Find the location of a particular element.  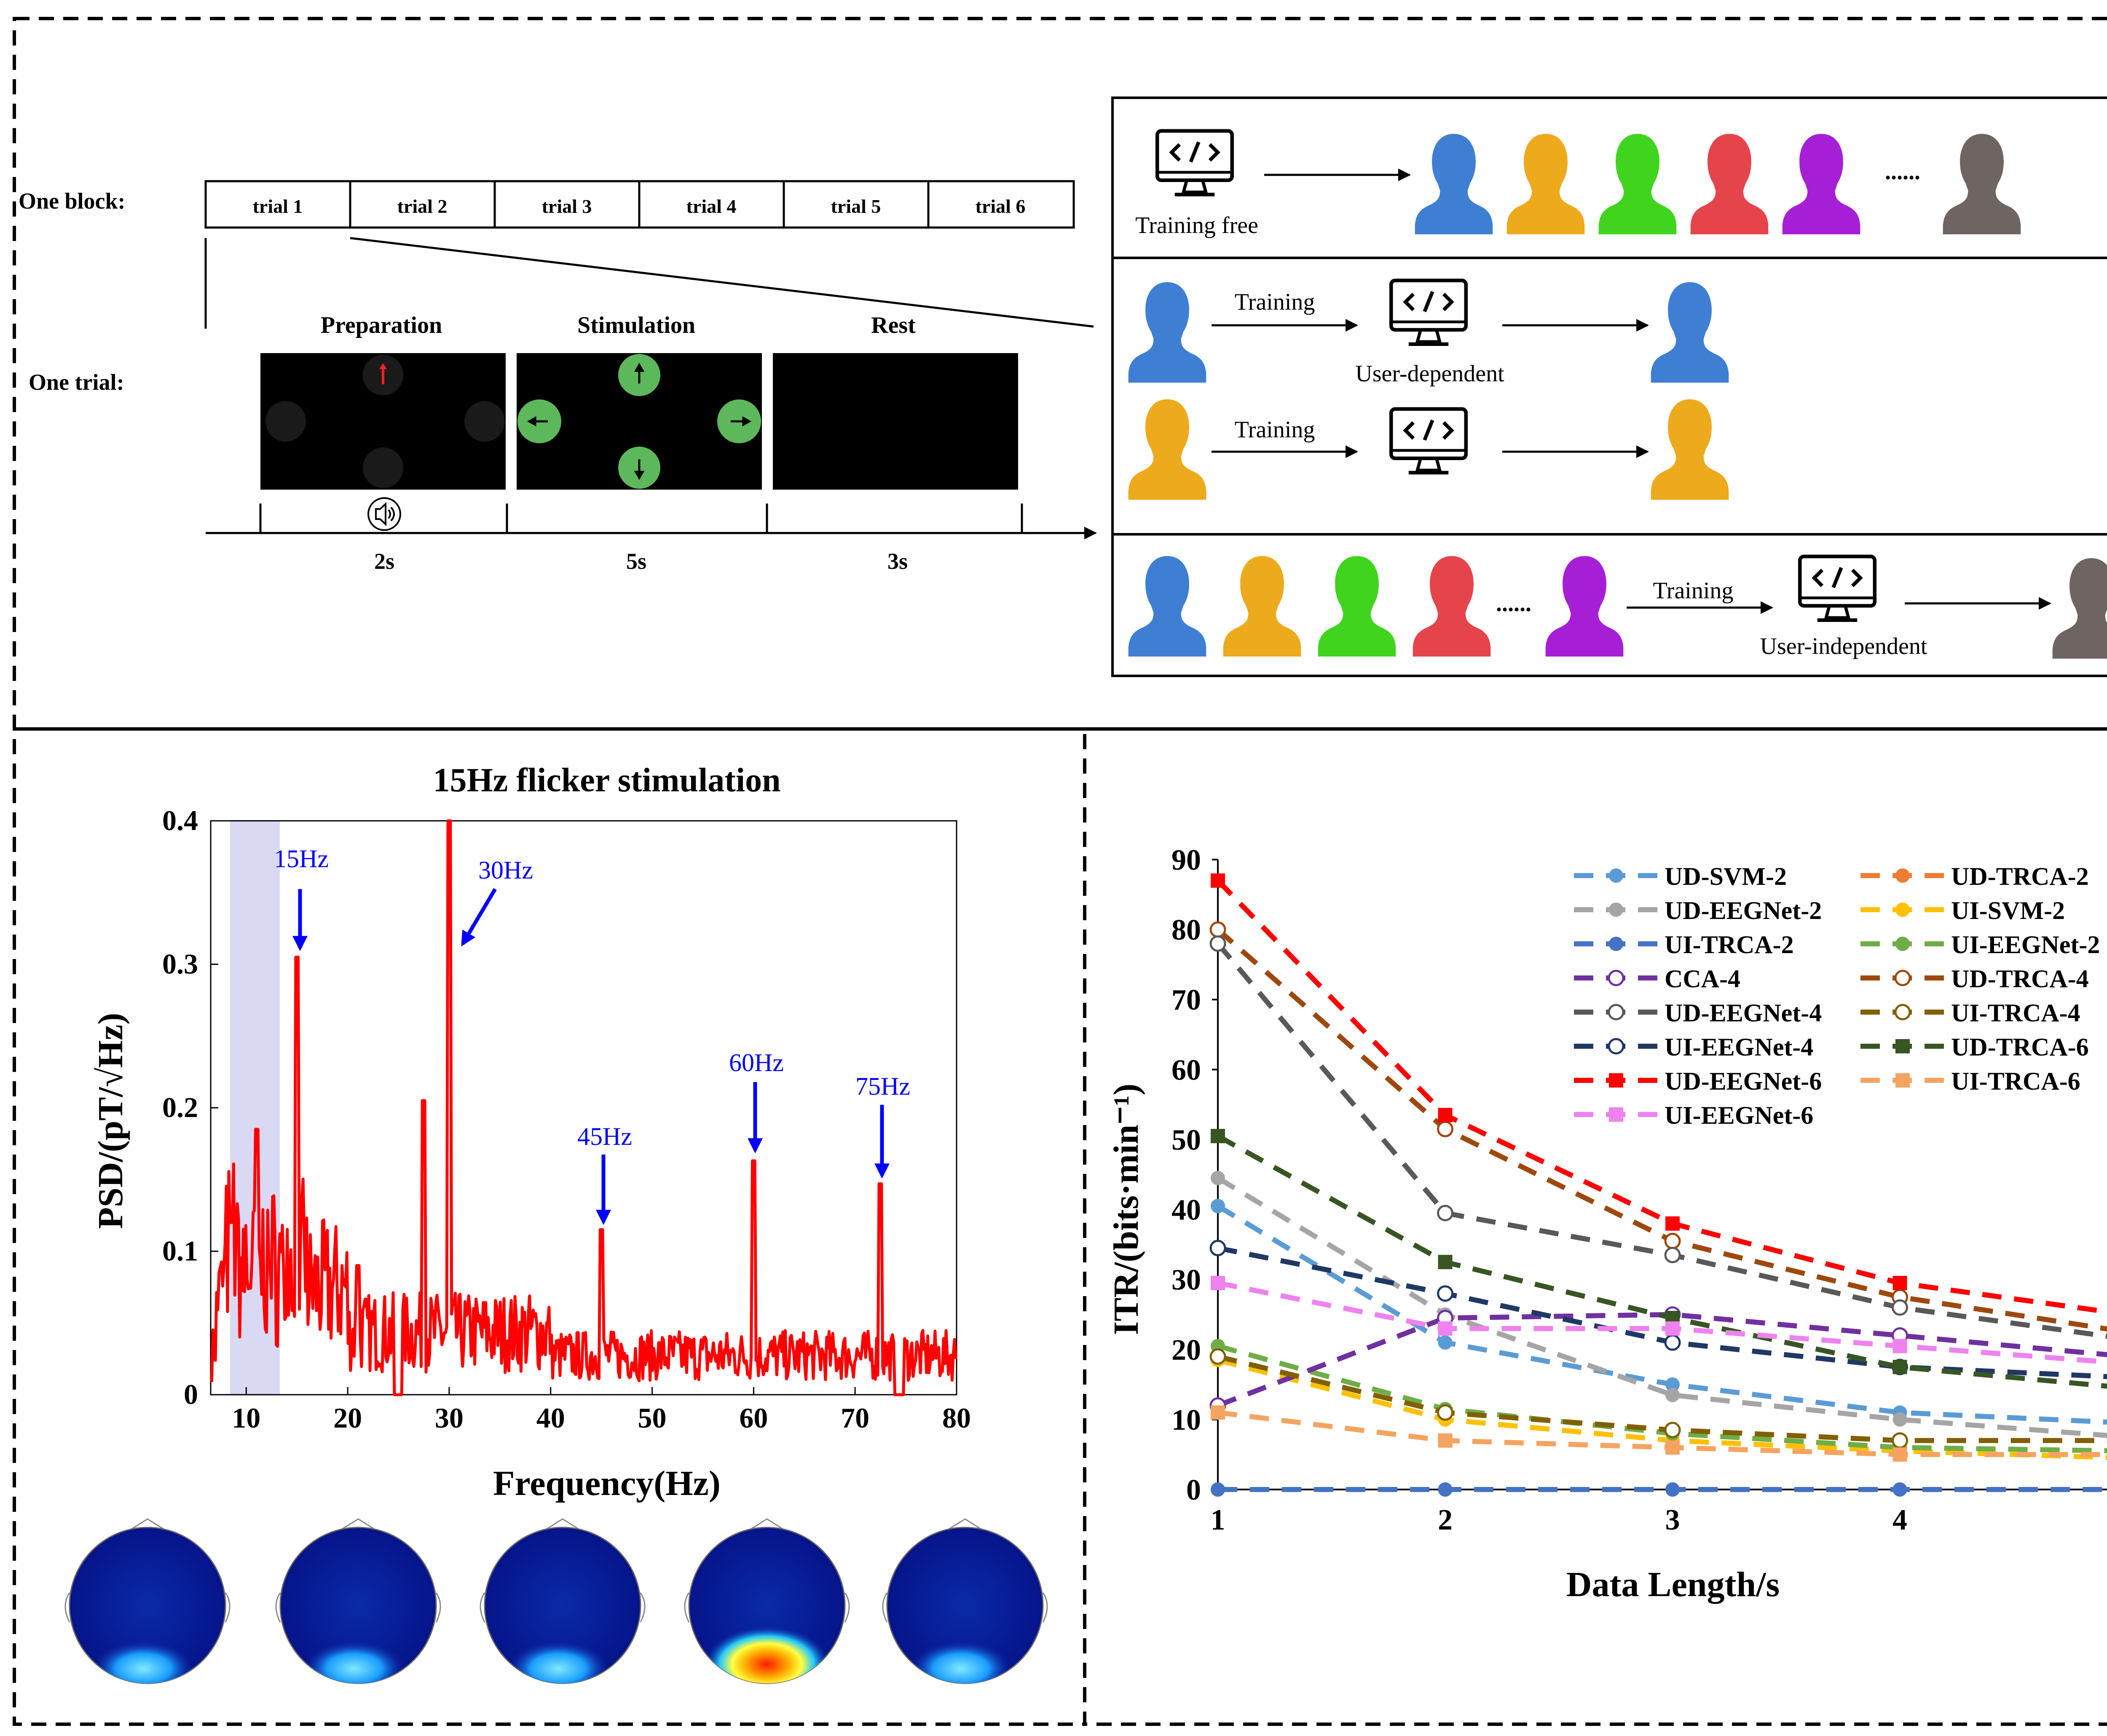

trial-3-label: trial 3 is located at coordinates (567, 206).